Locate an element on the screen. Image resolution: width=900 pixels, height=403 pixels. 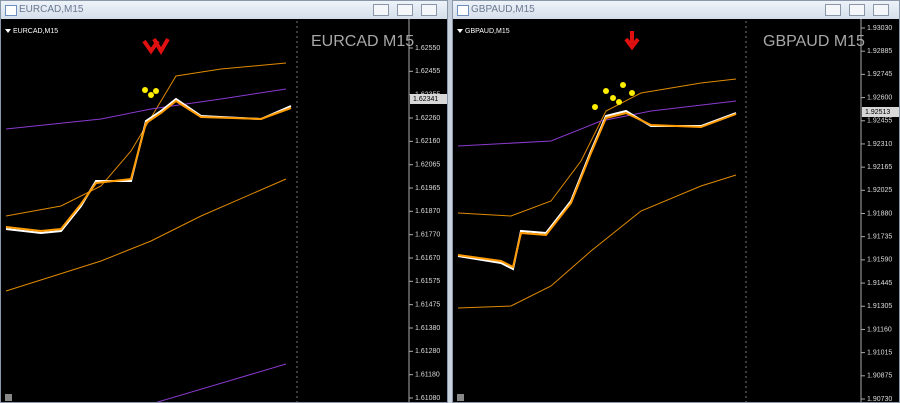
price-label: 1.92025 is located at coordinates (879, 190).